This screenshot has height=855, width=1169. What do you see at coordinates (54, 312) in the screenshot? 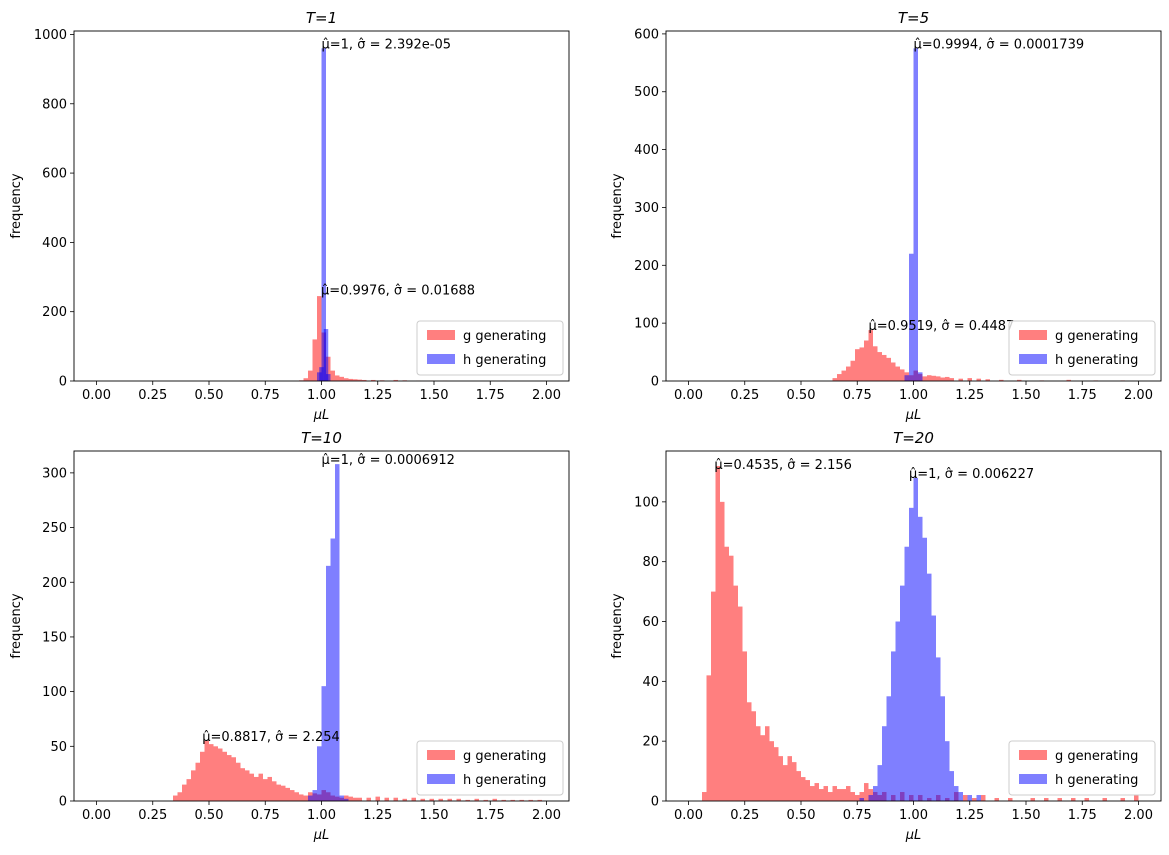
I see `y-tick-label: 200` at bounding box center [54, 312].